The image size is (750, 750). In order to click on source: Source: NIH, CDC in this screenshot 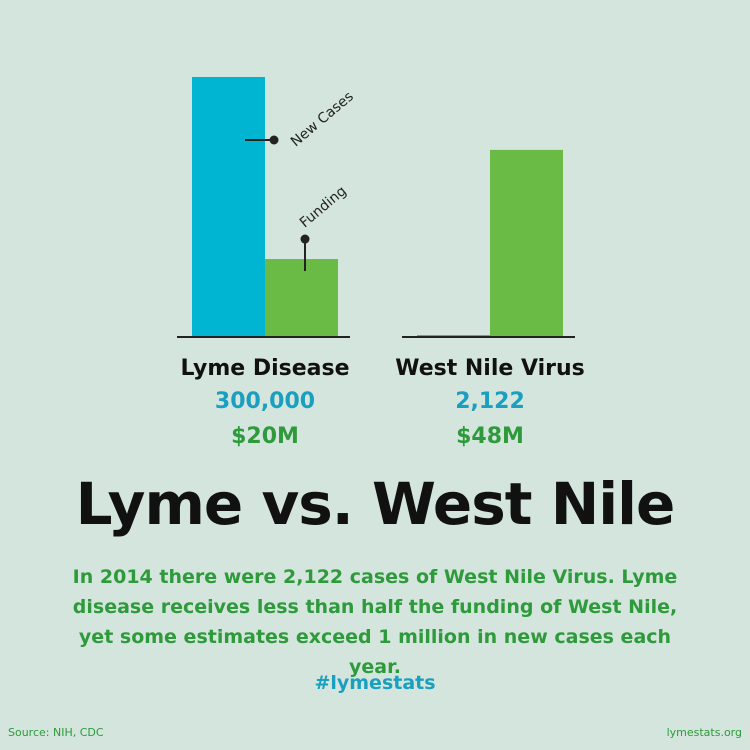, I will do `click(56, 732)`.